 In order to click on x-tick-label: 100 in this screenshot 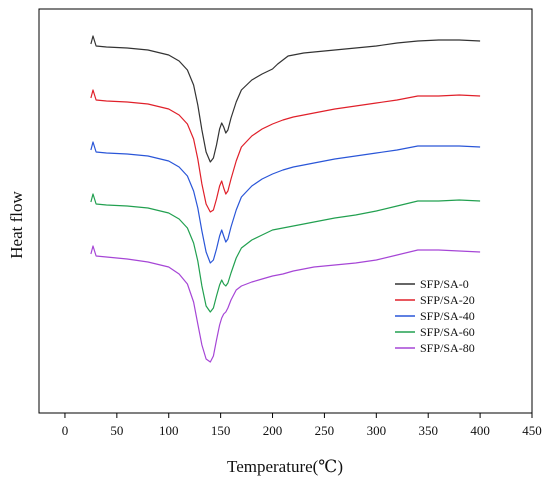, I will do `click(169, 430)`.